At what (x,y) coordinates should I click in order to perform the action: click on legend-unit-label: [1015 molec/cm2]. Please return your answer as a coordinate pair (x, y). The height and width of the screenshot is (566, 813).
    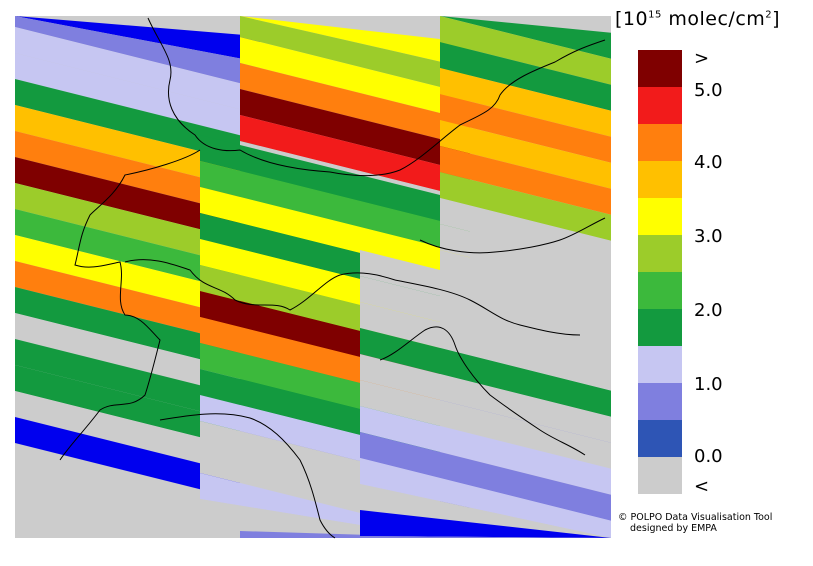
    Looking at the image, I should click on (698, 19).